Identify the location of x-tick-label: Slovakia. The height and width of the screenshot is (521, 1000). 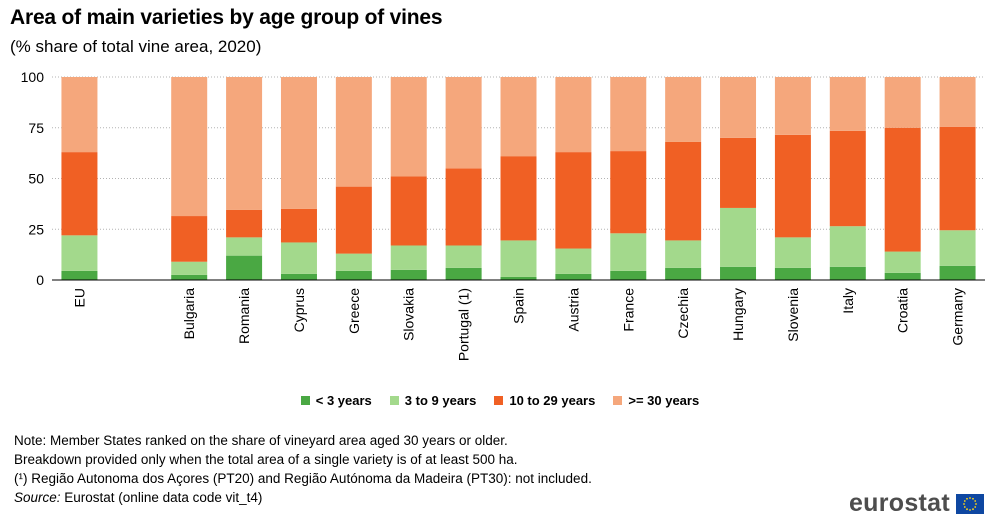
(409, 314).